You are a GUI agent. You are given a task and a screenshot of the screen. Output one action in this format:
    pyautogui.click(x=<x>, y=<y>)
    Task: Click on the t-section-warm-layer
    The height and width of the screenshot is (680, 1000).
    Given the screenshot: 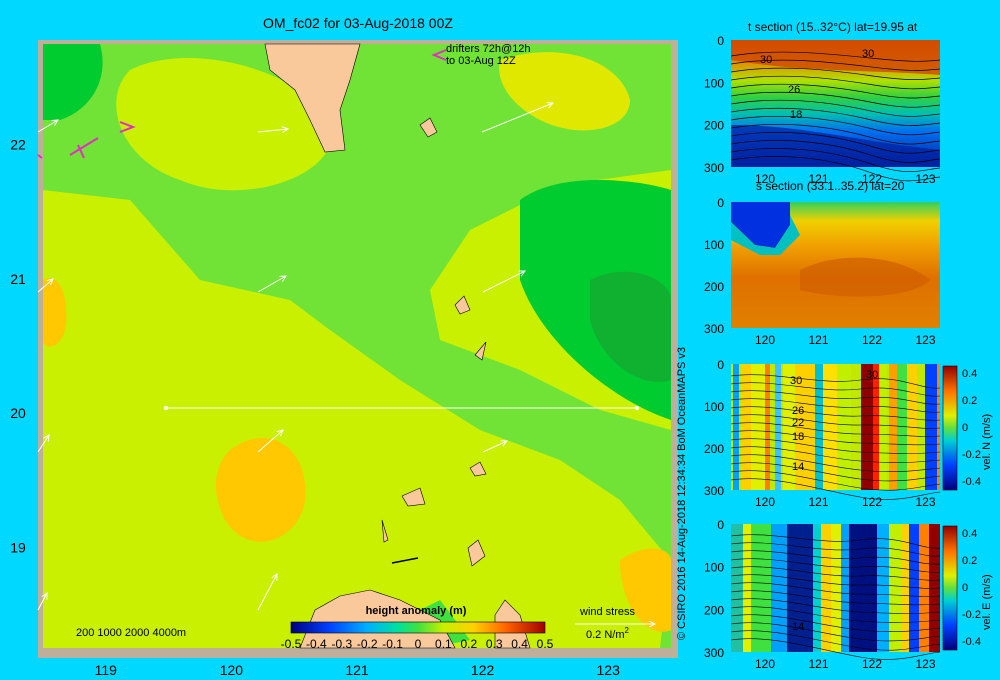 What is the action you would take?
    pyautogui.click(x=835, y=57)
    